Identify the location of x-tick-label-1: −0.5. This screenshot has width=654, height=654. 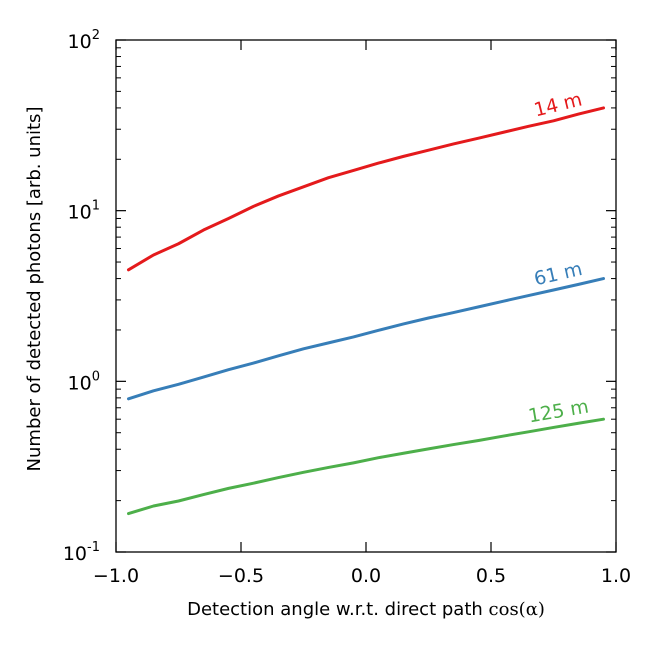
(241, 576).